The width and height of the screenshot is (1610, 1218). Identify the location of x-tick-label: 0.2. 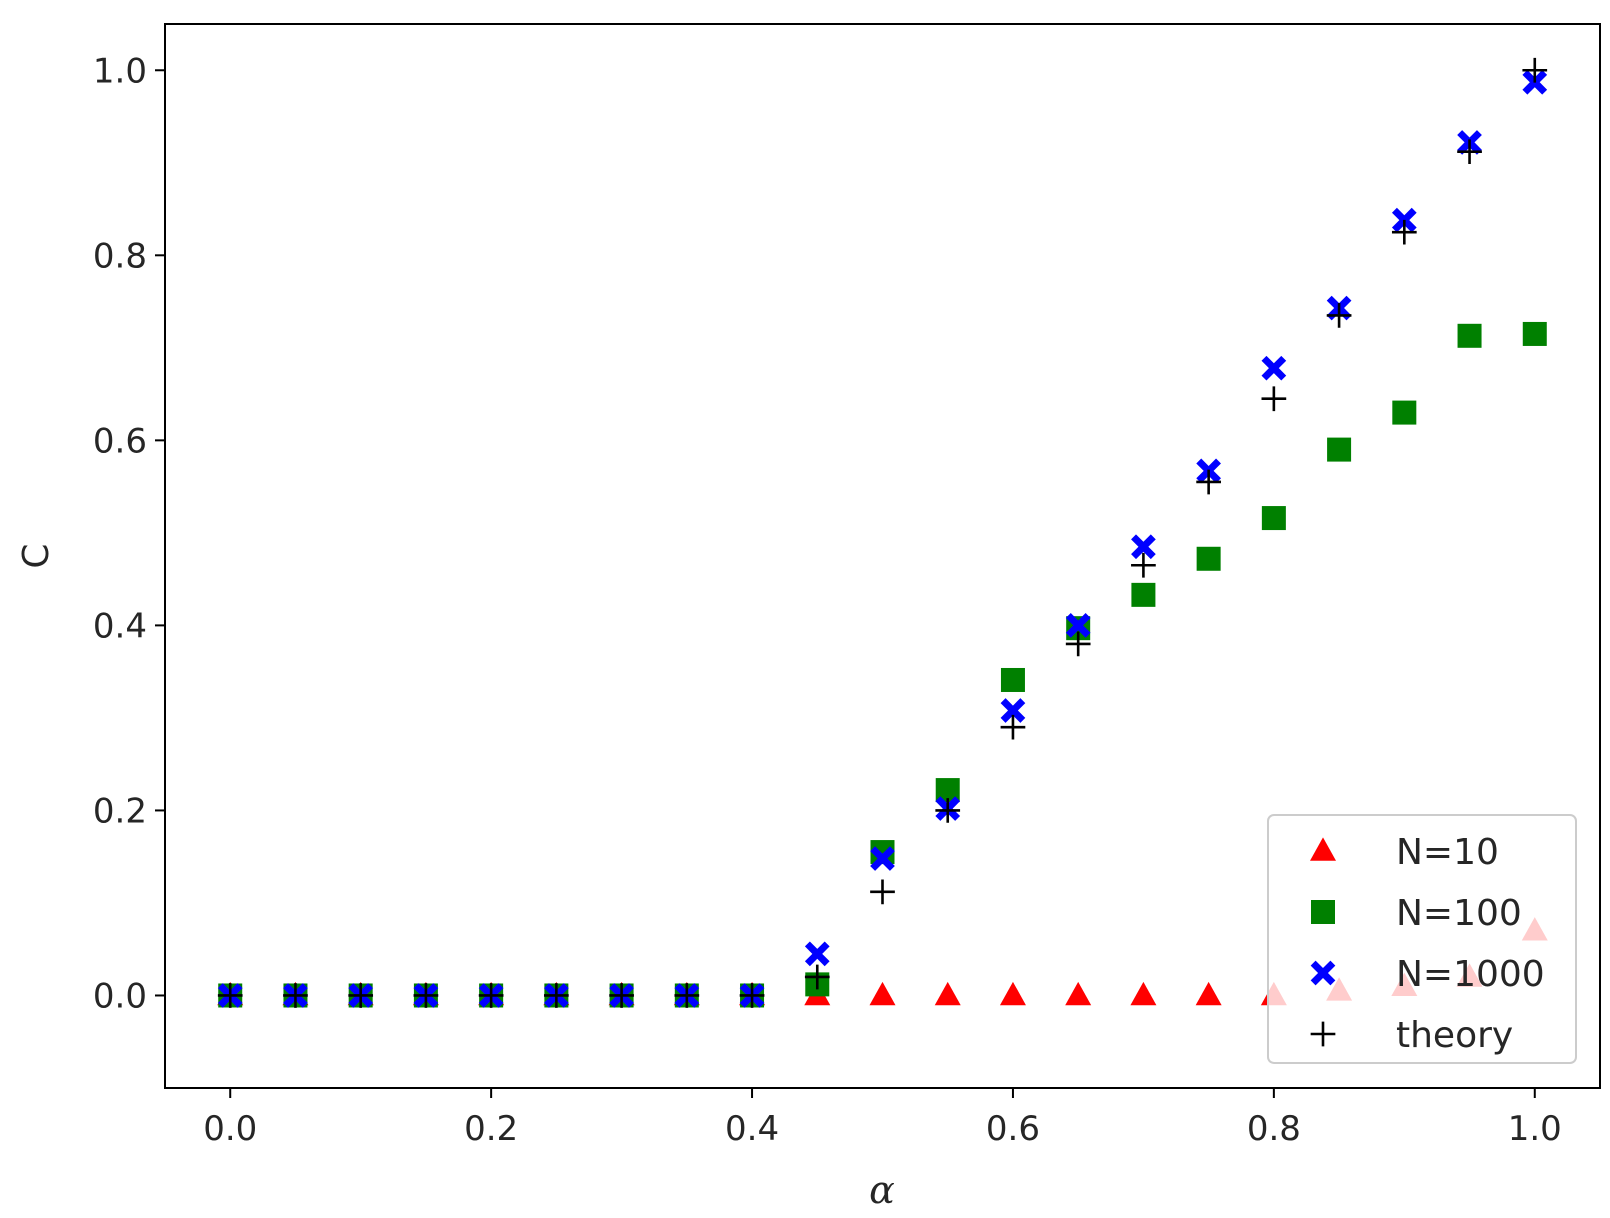
(491, 1129).